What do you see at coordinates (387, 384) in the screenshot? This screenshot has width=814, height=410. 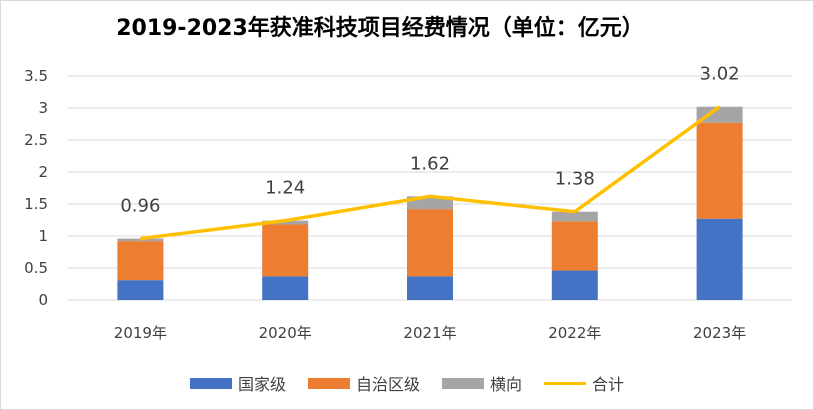 I see `legend-label-autonomous: 自治区级` at bounding box center [387, 384].